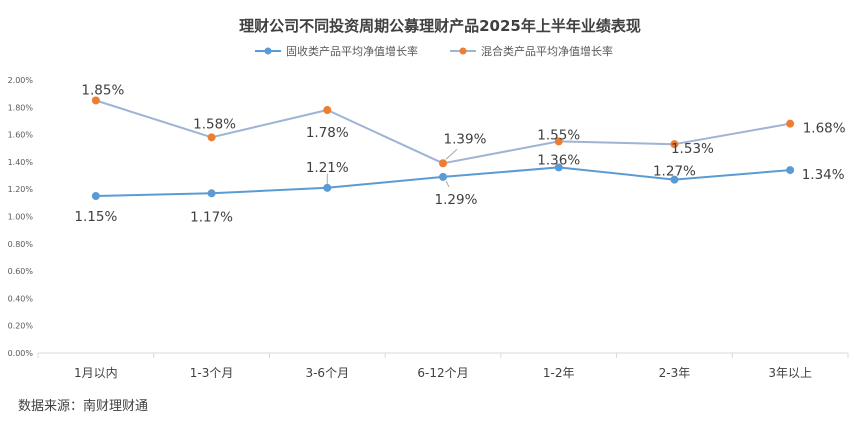 Image resolution: width=864 pixels, height=421 pixels. I want to click on data-label: 1.36%, so click(558, 160).